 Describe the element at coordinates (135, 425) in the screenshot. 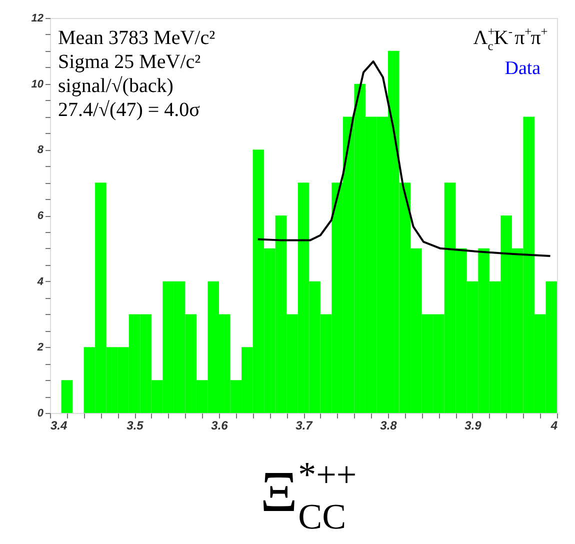

I see `x-tick-label: 3.5` at that location.